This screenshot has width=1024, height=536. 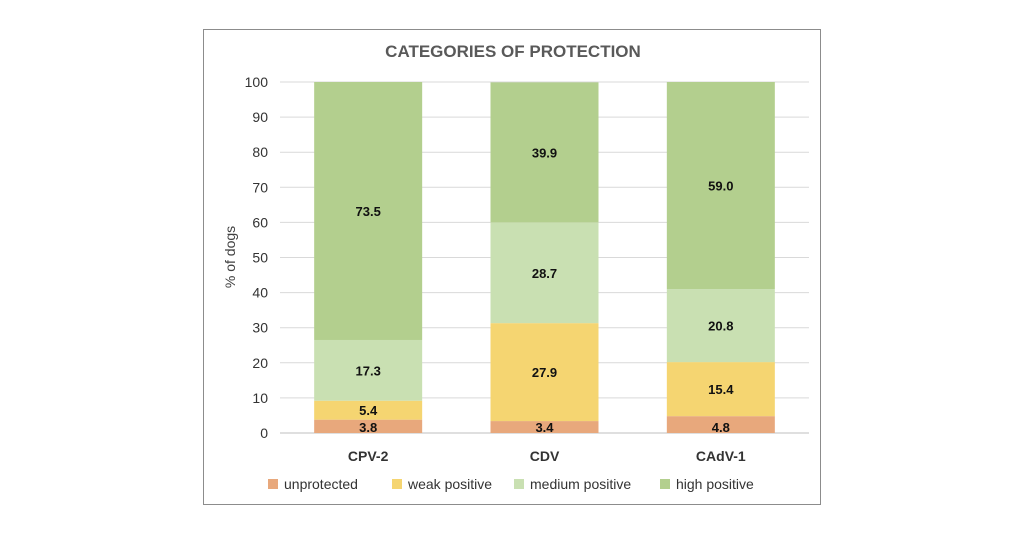 I want to click on y-tick-label: 70, so click(x=260, y=187).